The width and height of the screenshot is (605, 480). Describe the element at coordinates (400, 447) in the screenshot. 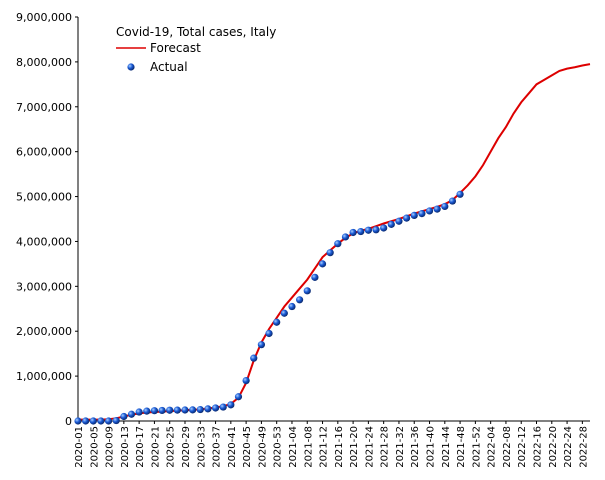

I see `x-tick-label: 2021-32` at that location.